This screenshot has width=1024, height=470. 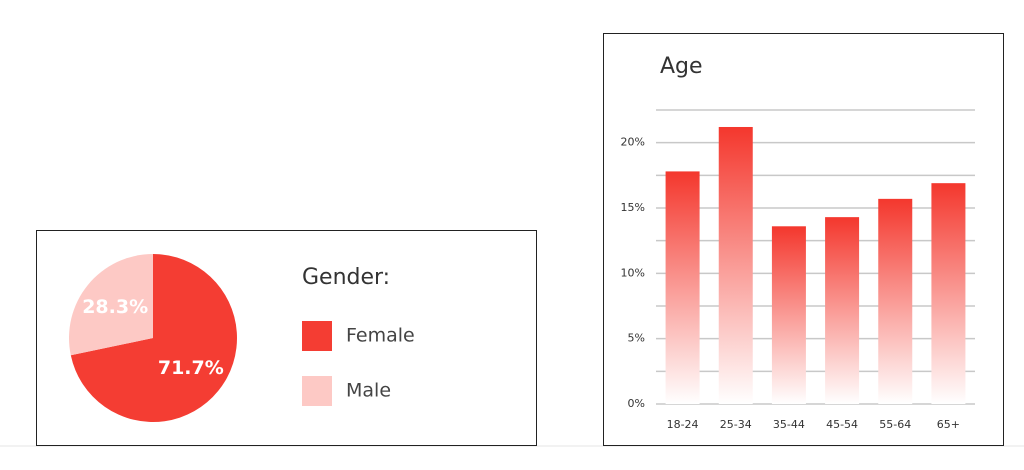 What do you see at coordinates (380, 336) in the screenshot?
I see `legend-label: Female` at bounding box center [380, 336].